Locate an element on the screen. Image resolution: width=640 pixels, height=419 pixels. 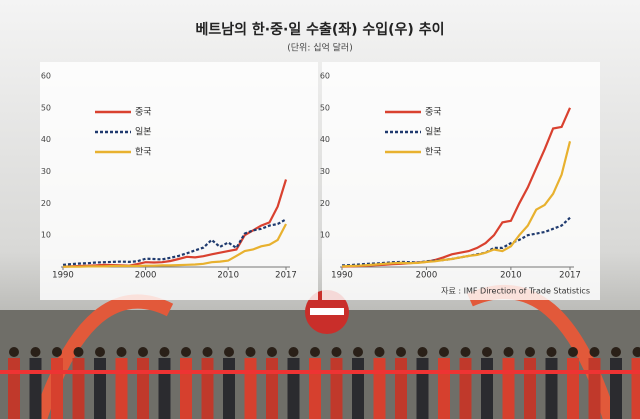
subtitle: (단위: 십억 달러) is located at coordinates (319, 48).